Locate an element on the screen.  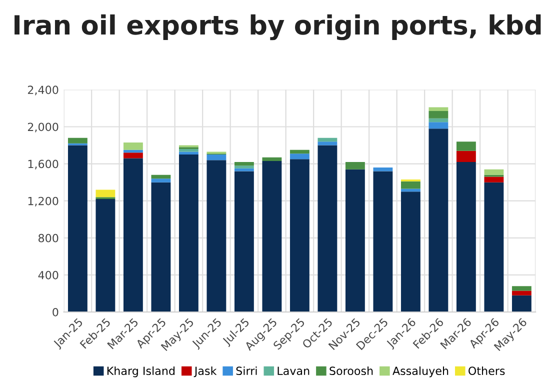
y-tick-label: 1,200 is located at coordinates (43, 201).